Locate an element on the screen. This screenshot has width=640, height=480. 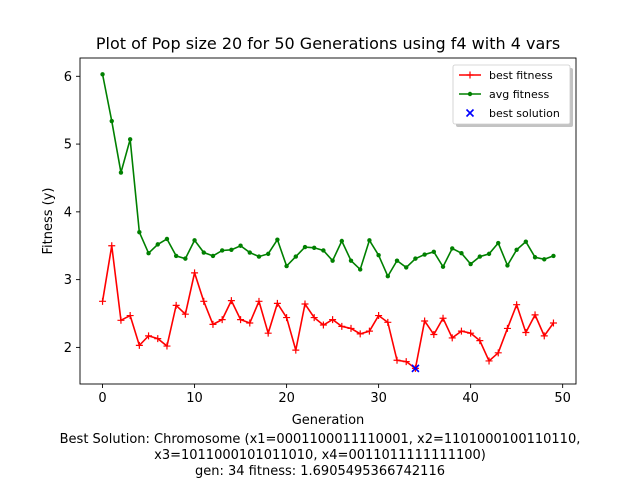
x-tick-label: 30 is located at coordinates (378, 398).